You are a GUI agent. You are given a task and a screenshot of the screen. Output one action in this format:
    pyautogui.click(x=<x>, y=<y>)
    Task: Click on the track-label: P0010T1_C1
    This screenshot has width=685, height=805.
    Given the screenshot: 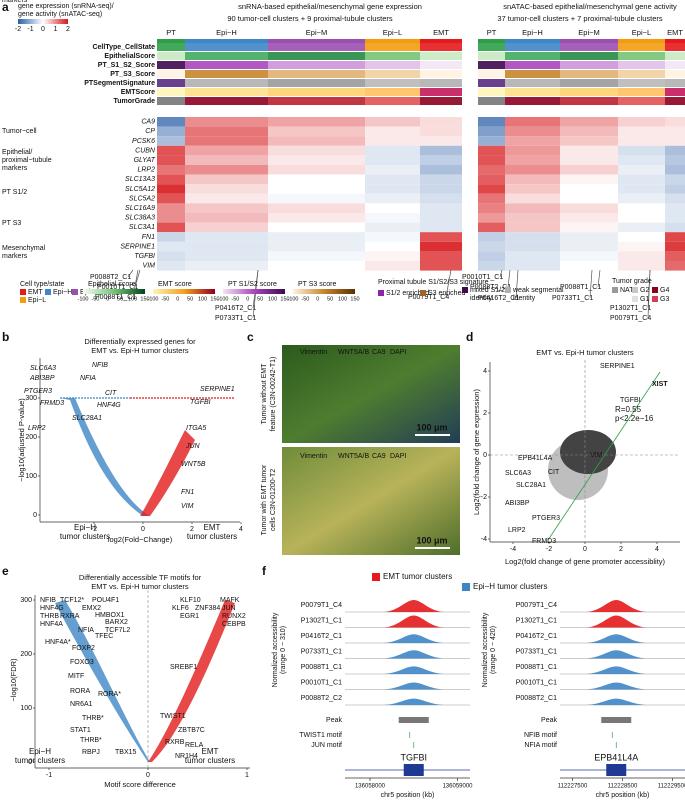 What is the action you would take?
    pyautogui.click(x=536, y=682)
    